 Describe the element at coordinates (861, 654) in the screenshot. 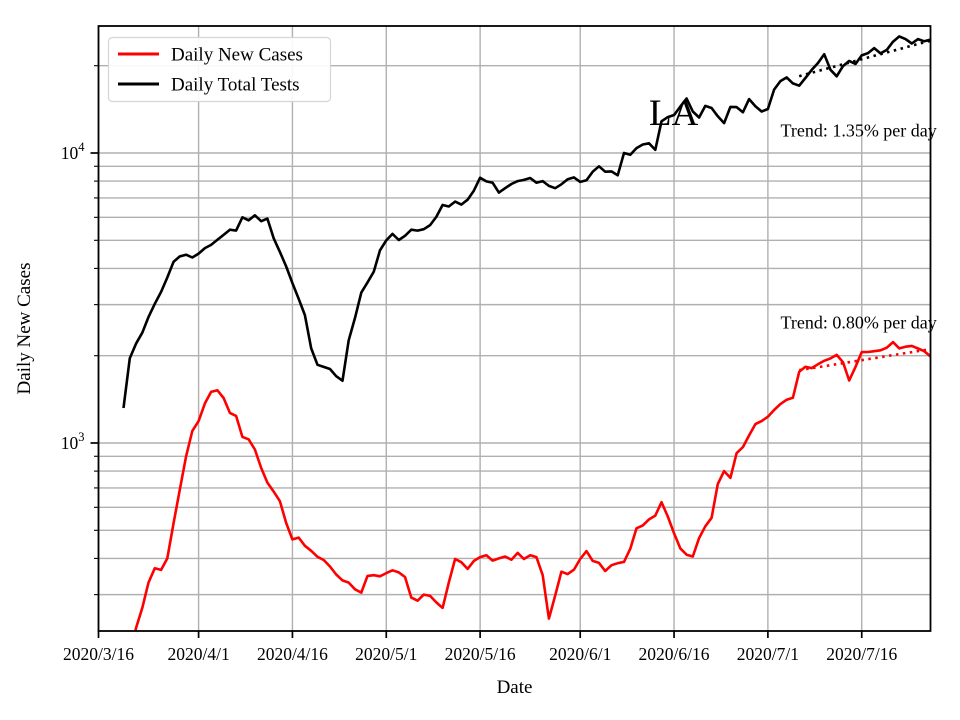

I see `x-tick-label: 2020/7/16` at that location.